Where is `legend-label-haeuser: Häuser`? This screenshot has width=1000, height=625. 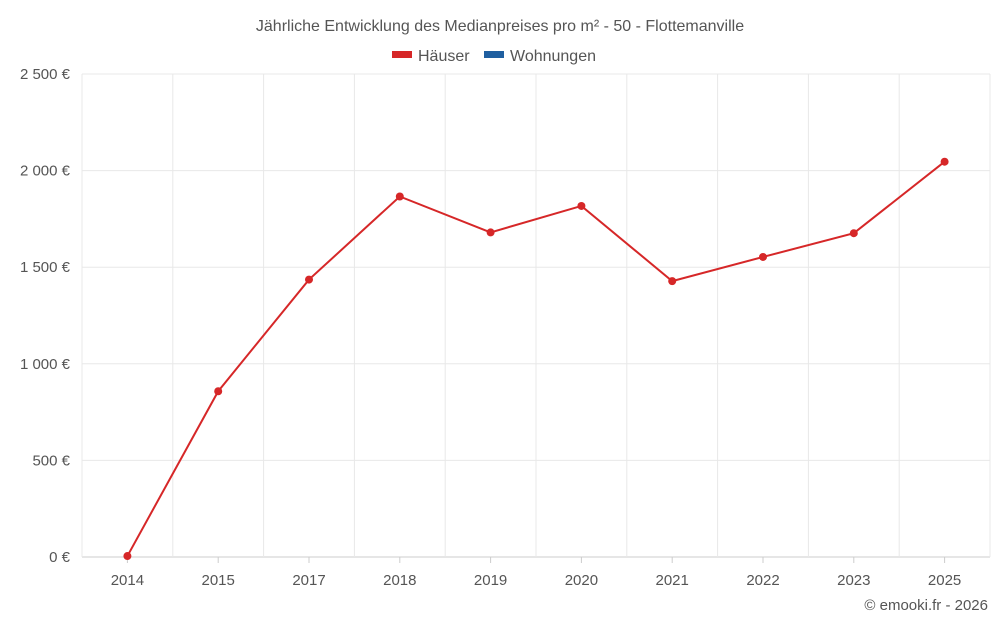 legend-label-haeuser: Häuser is located at coordinates (444, 56).